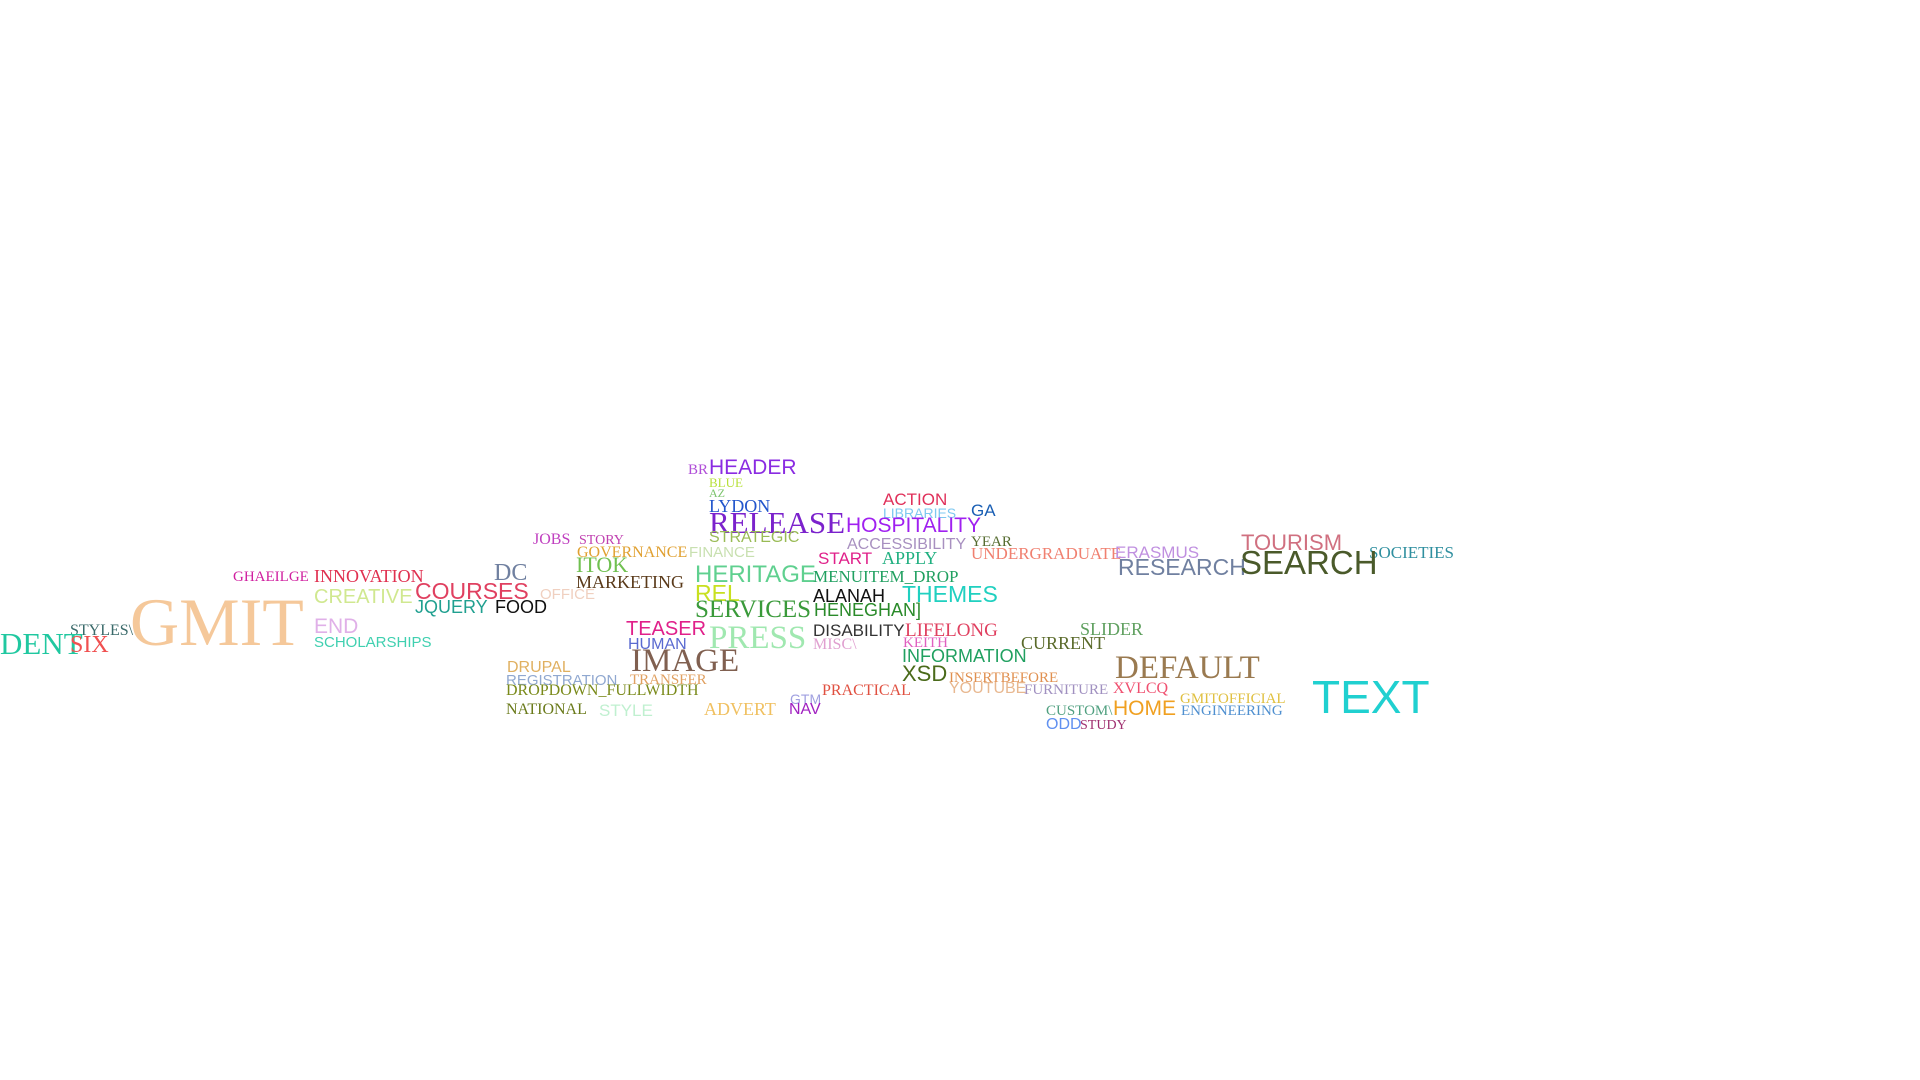 The height and width of the screenshot is (1080, 1920). Describe the element at coordinates (726, 482) in the screenshot. I see `word-blue: BLUE` at that location.